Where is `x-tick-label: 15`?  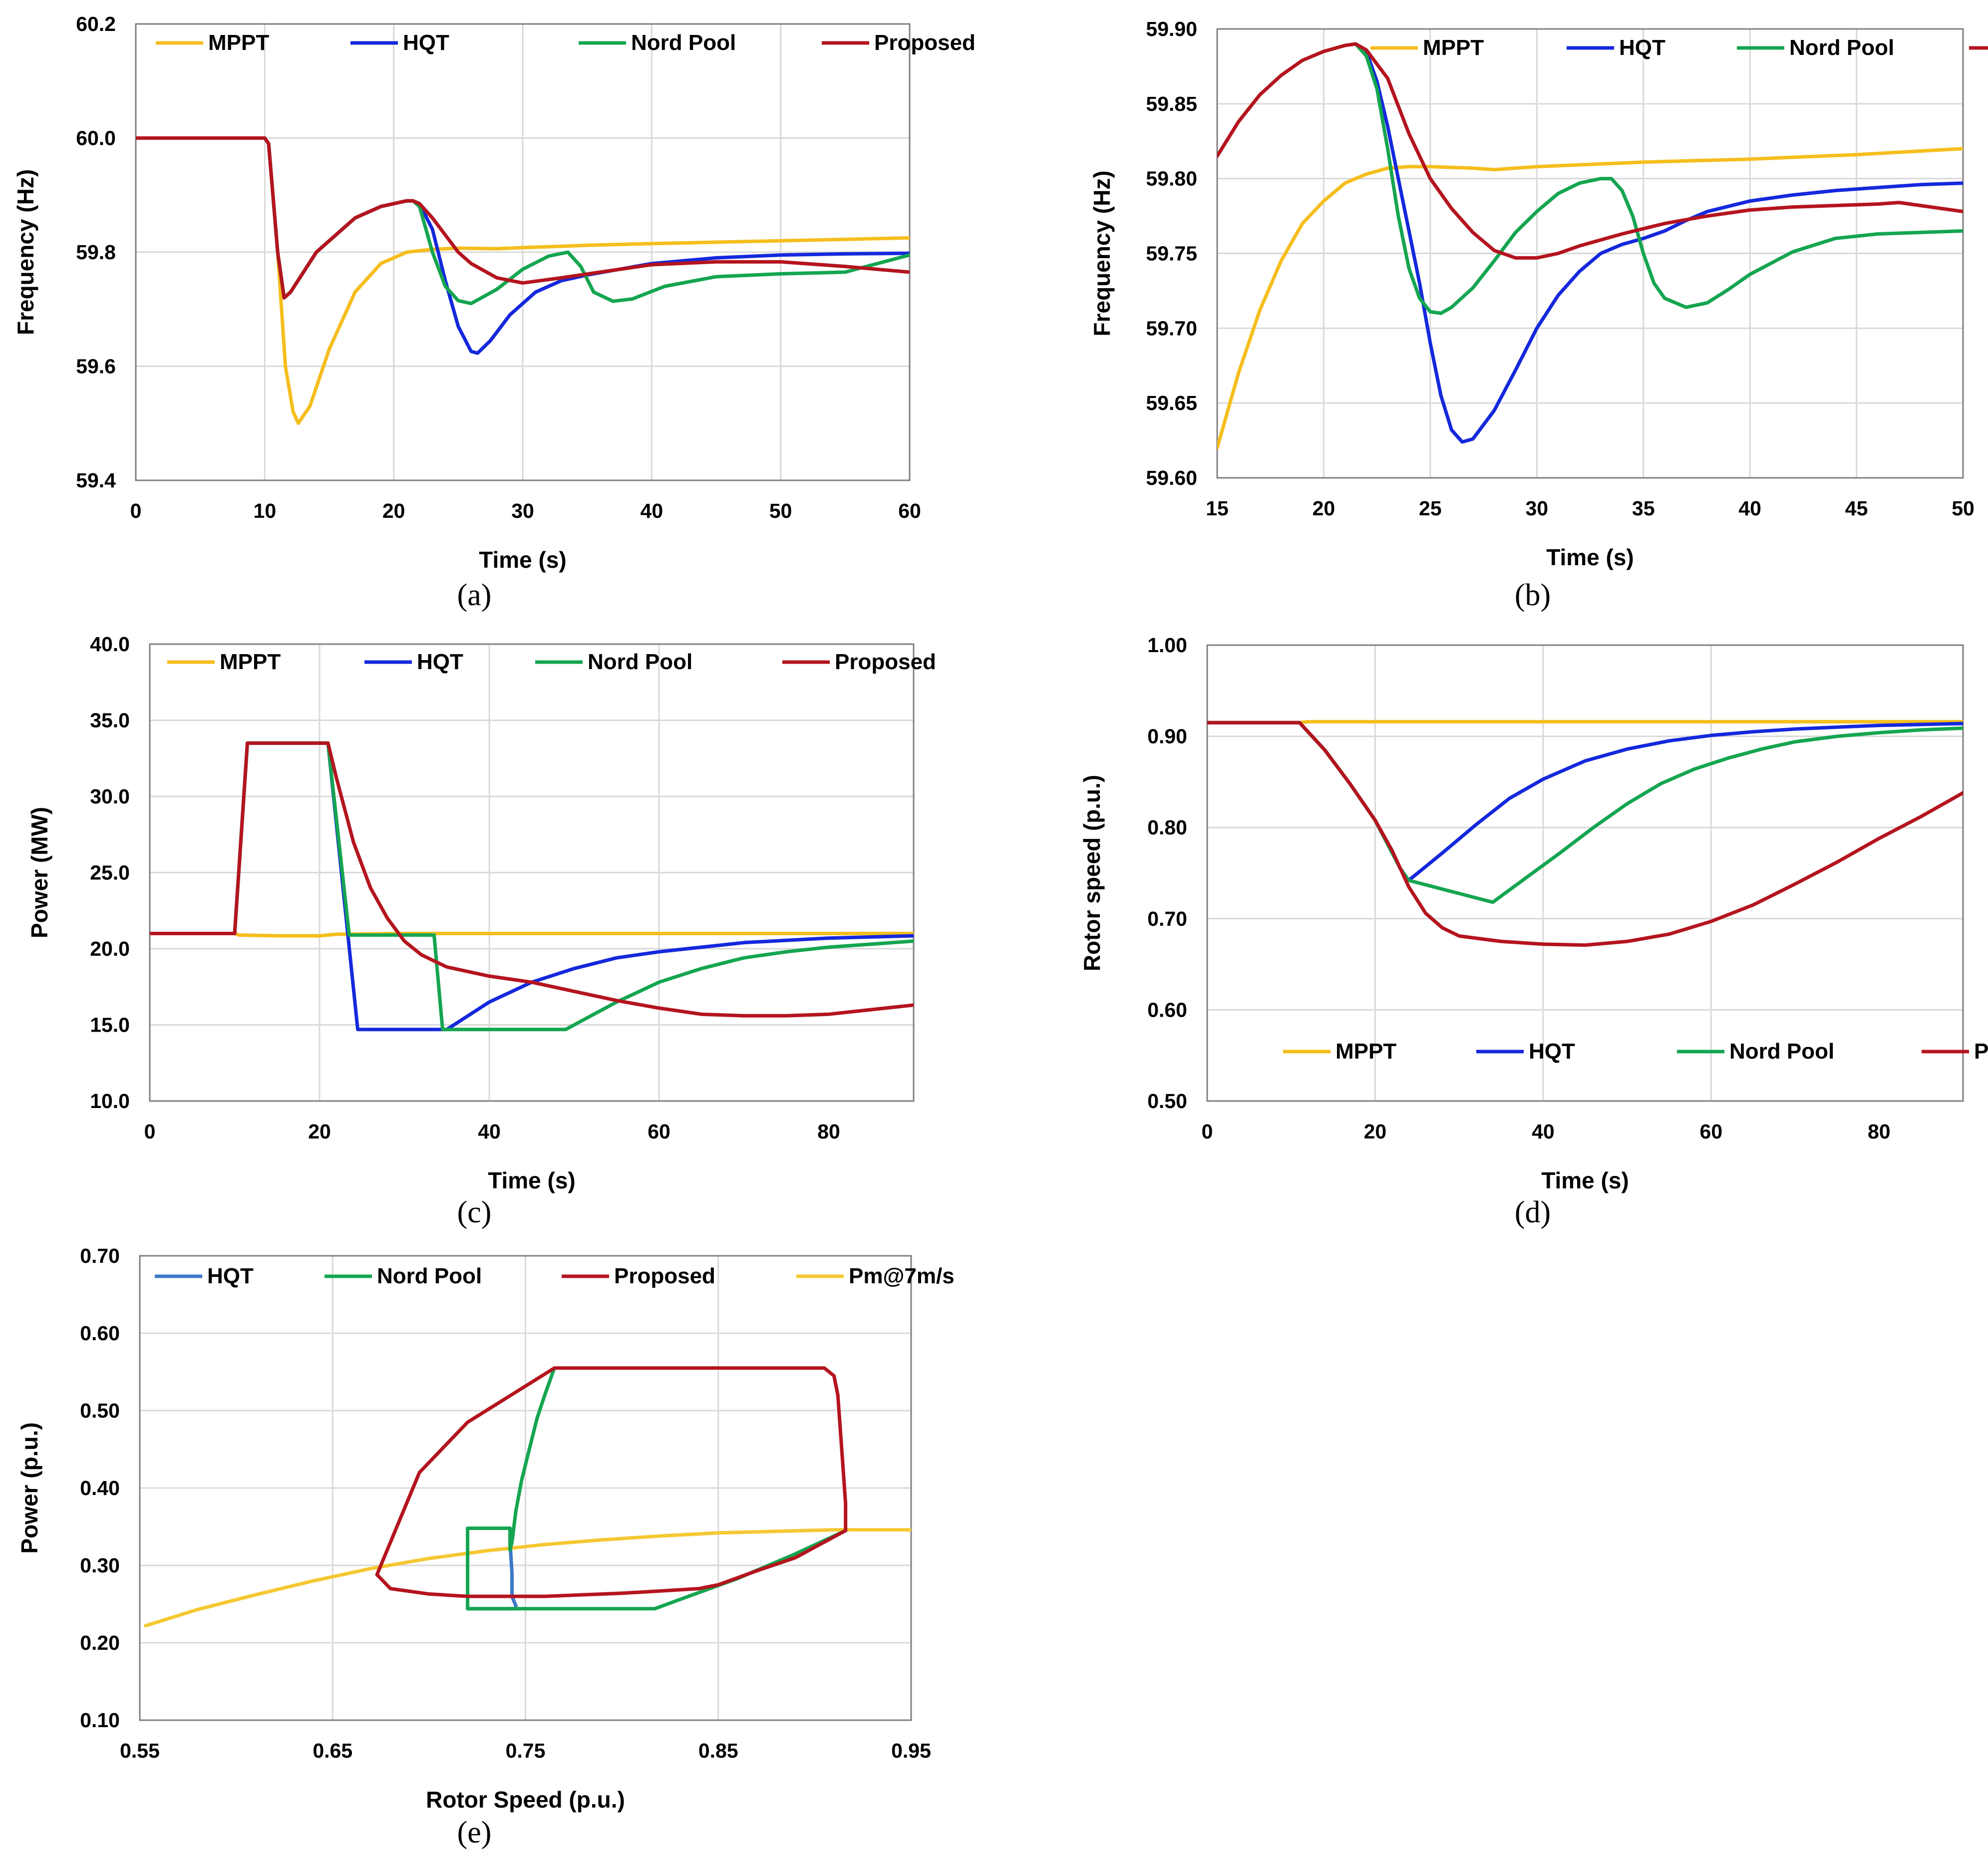
x-tick-label: 15 is located at coordinates (1218, 509).